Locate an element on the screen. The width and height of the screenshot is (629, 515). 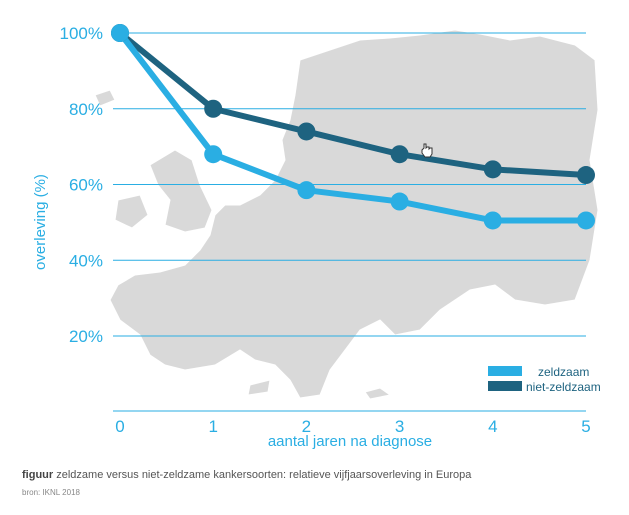
x-tick-label: 2 is located at coordinates (306, 426).